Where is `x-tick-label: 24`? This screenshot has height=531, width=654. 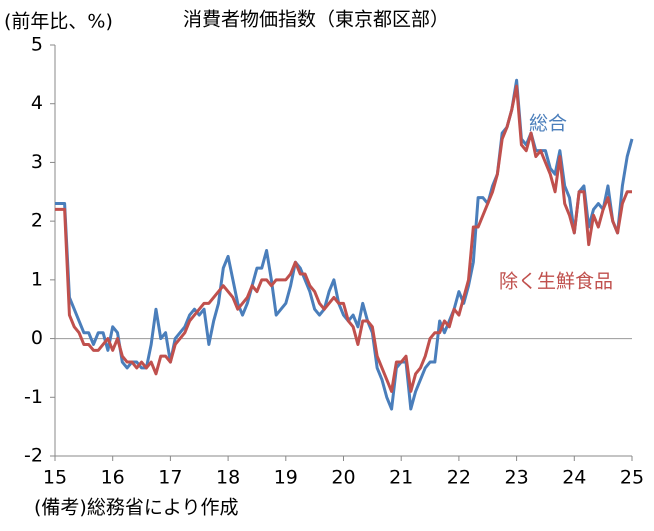 x-tick-label: 24 is located at coordinates (574, 478).